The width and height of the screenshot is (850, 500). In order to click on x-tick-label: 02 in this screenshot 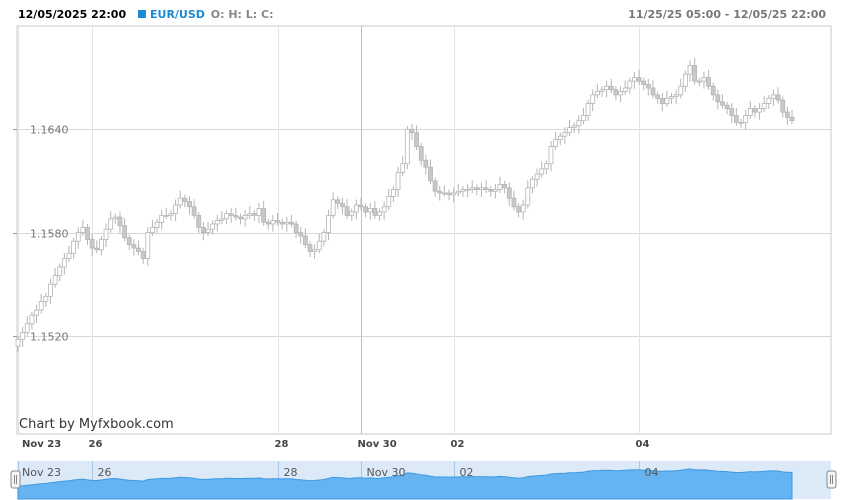, I will do `click(458, 444)`.